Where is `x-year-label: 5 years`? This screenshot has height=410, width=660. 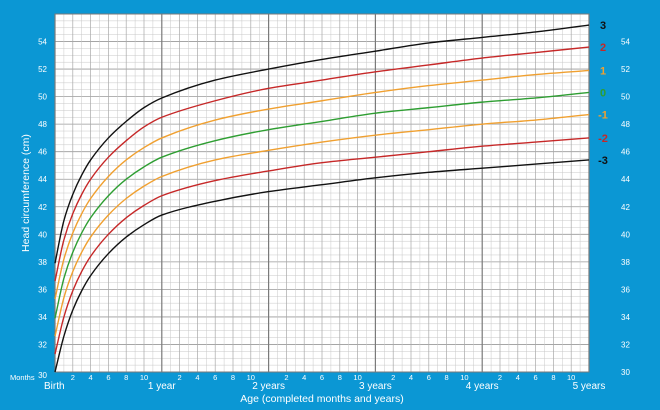 x-year-label: 5 years is located at coordinates (589, 386).